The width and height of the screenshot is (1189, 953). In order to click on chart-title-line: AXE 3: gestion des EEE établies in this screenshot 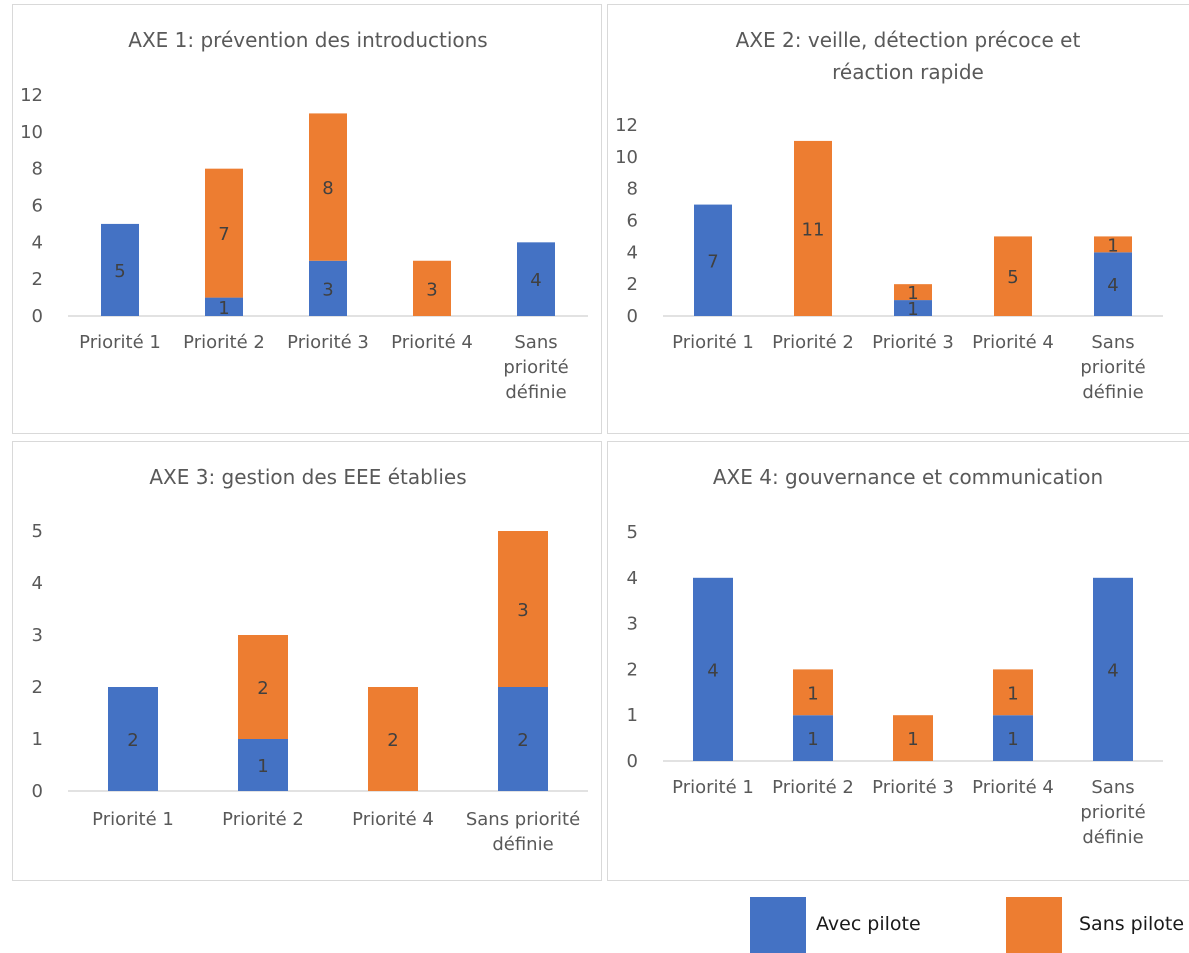, I will do `click(307, 477)`.